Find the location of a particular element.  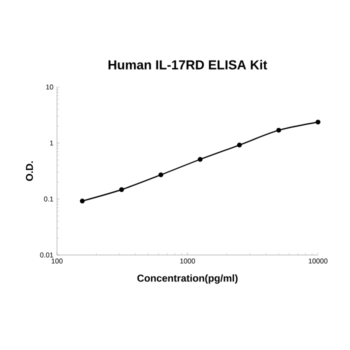

chart-title: Human IL-17RD ELISA Kit is located at coordinates (188, 65).